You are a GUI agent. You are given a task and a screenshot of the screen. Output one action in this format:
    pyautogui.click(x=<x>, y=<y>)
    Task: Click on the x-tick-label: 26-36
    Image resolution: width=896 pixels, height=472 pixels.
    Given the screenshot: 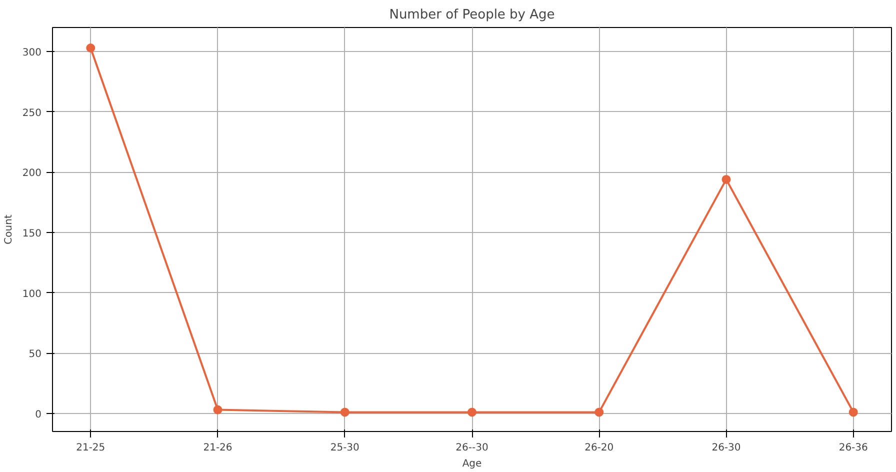 What is the action you would take?
    pyautogui.click(x=853, y=448)
    